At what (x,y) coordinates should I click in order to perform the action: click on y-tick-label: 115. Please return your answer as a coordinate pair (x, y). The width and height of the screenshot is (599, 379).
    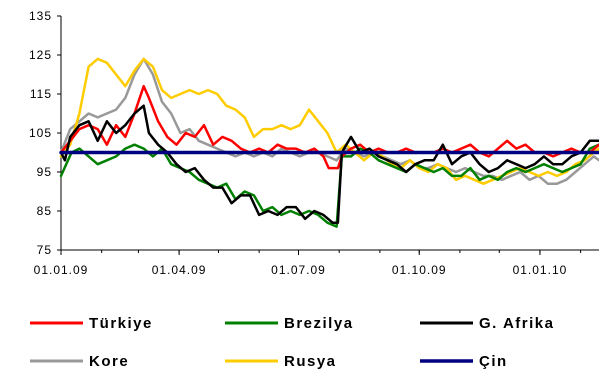
    Looking at the image, I should click on (41, 94).